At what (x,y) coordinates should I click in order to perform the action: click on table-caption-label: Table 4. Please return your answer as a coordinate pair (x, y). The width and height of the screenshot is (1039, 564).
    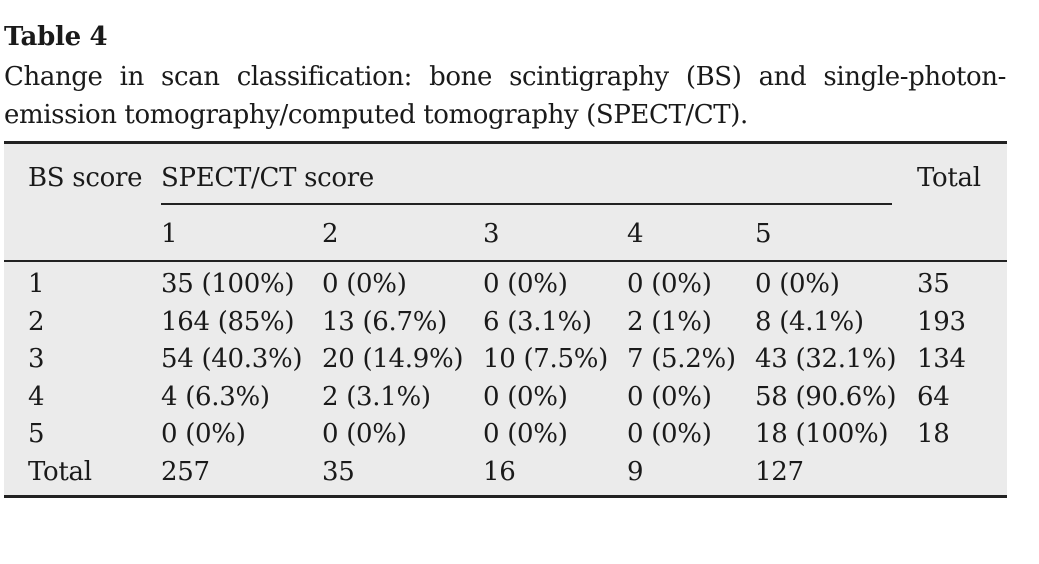
    Looking at the image, I should click on (56, 37).